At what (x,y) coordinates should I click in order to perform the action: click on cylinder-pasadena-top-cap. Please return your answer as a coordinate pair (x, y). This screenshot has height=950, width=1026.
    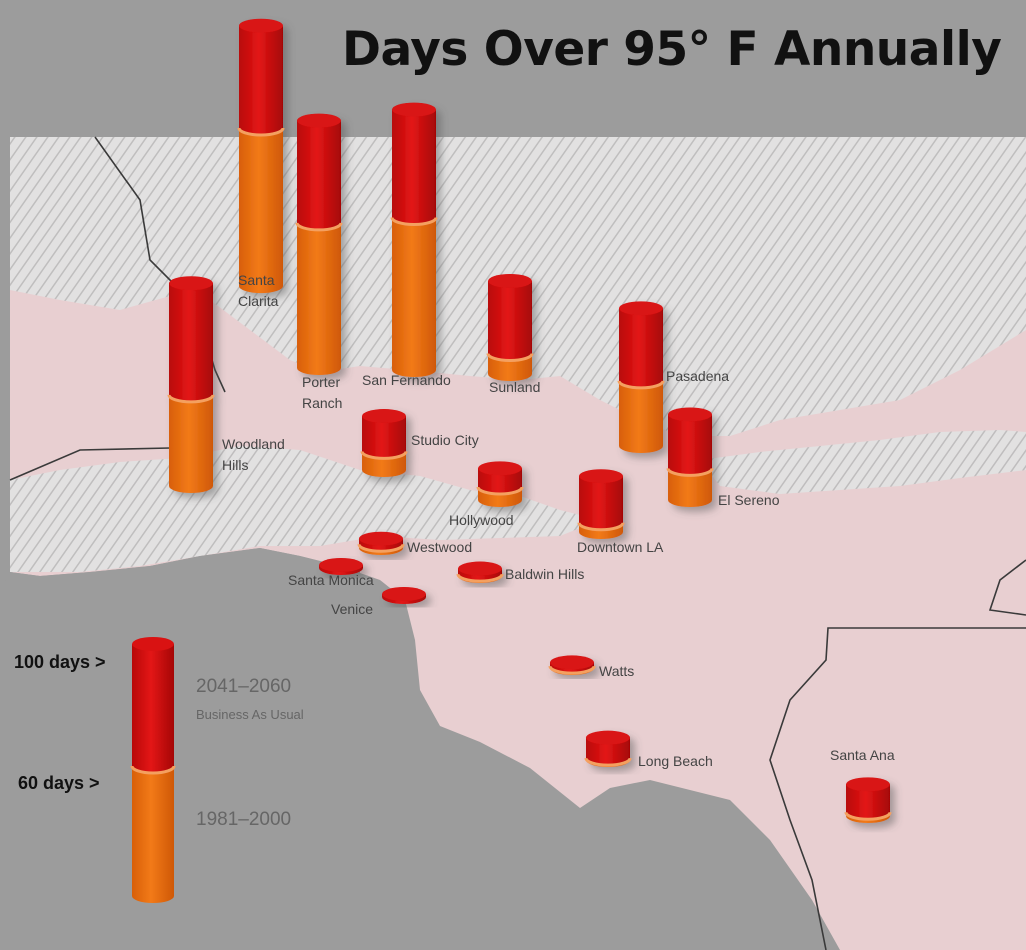
    Looking at the image, I should click on (641, 308).